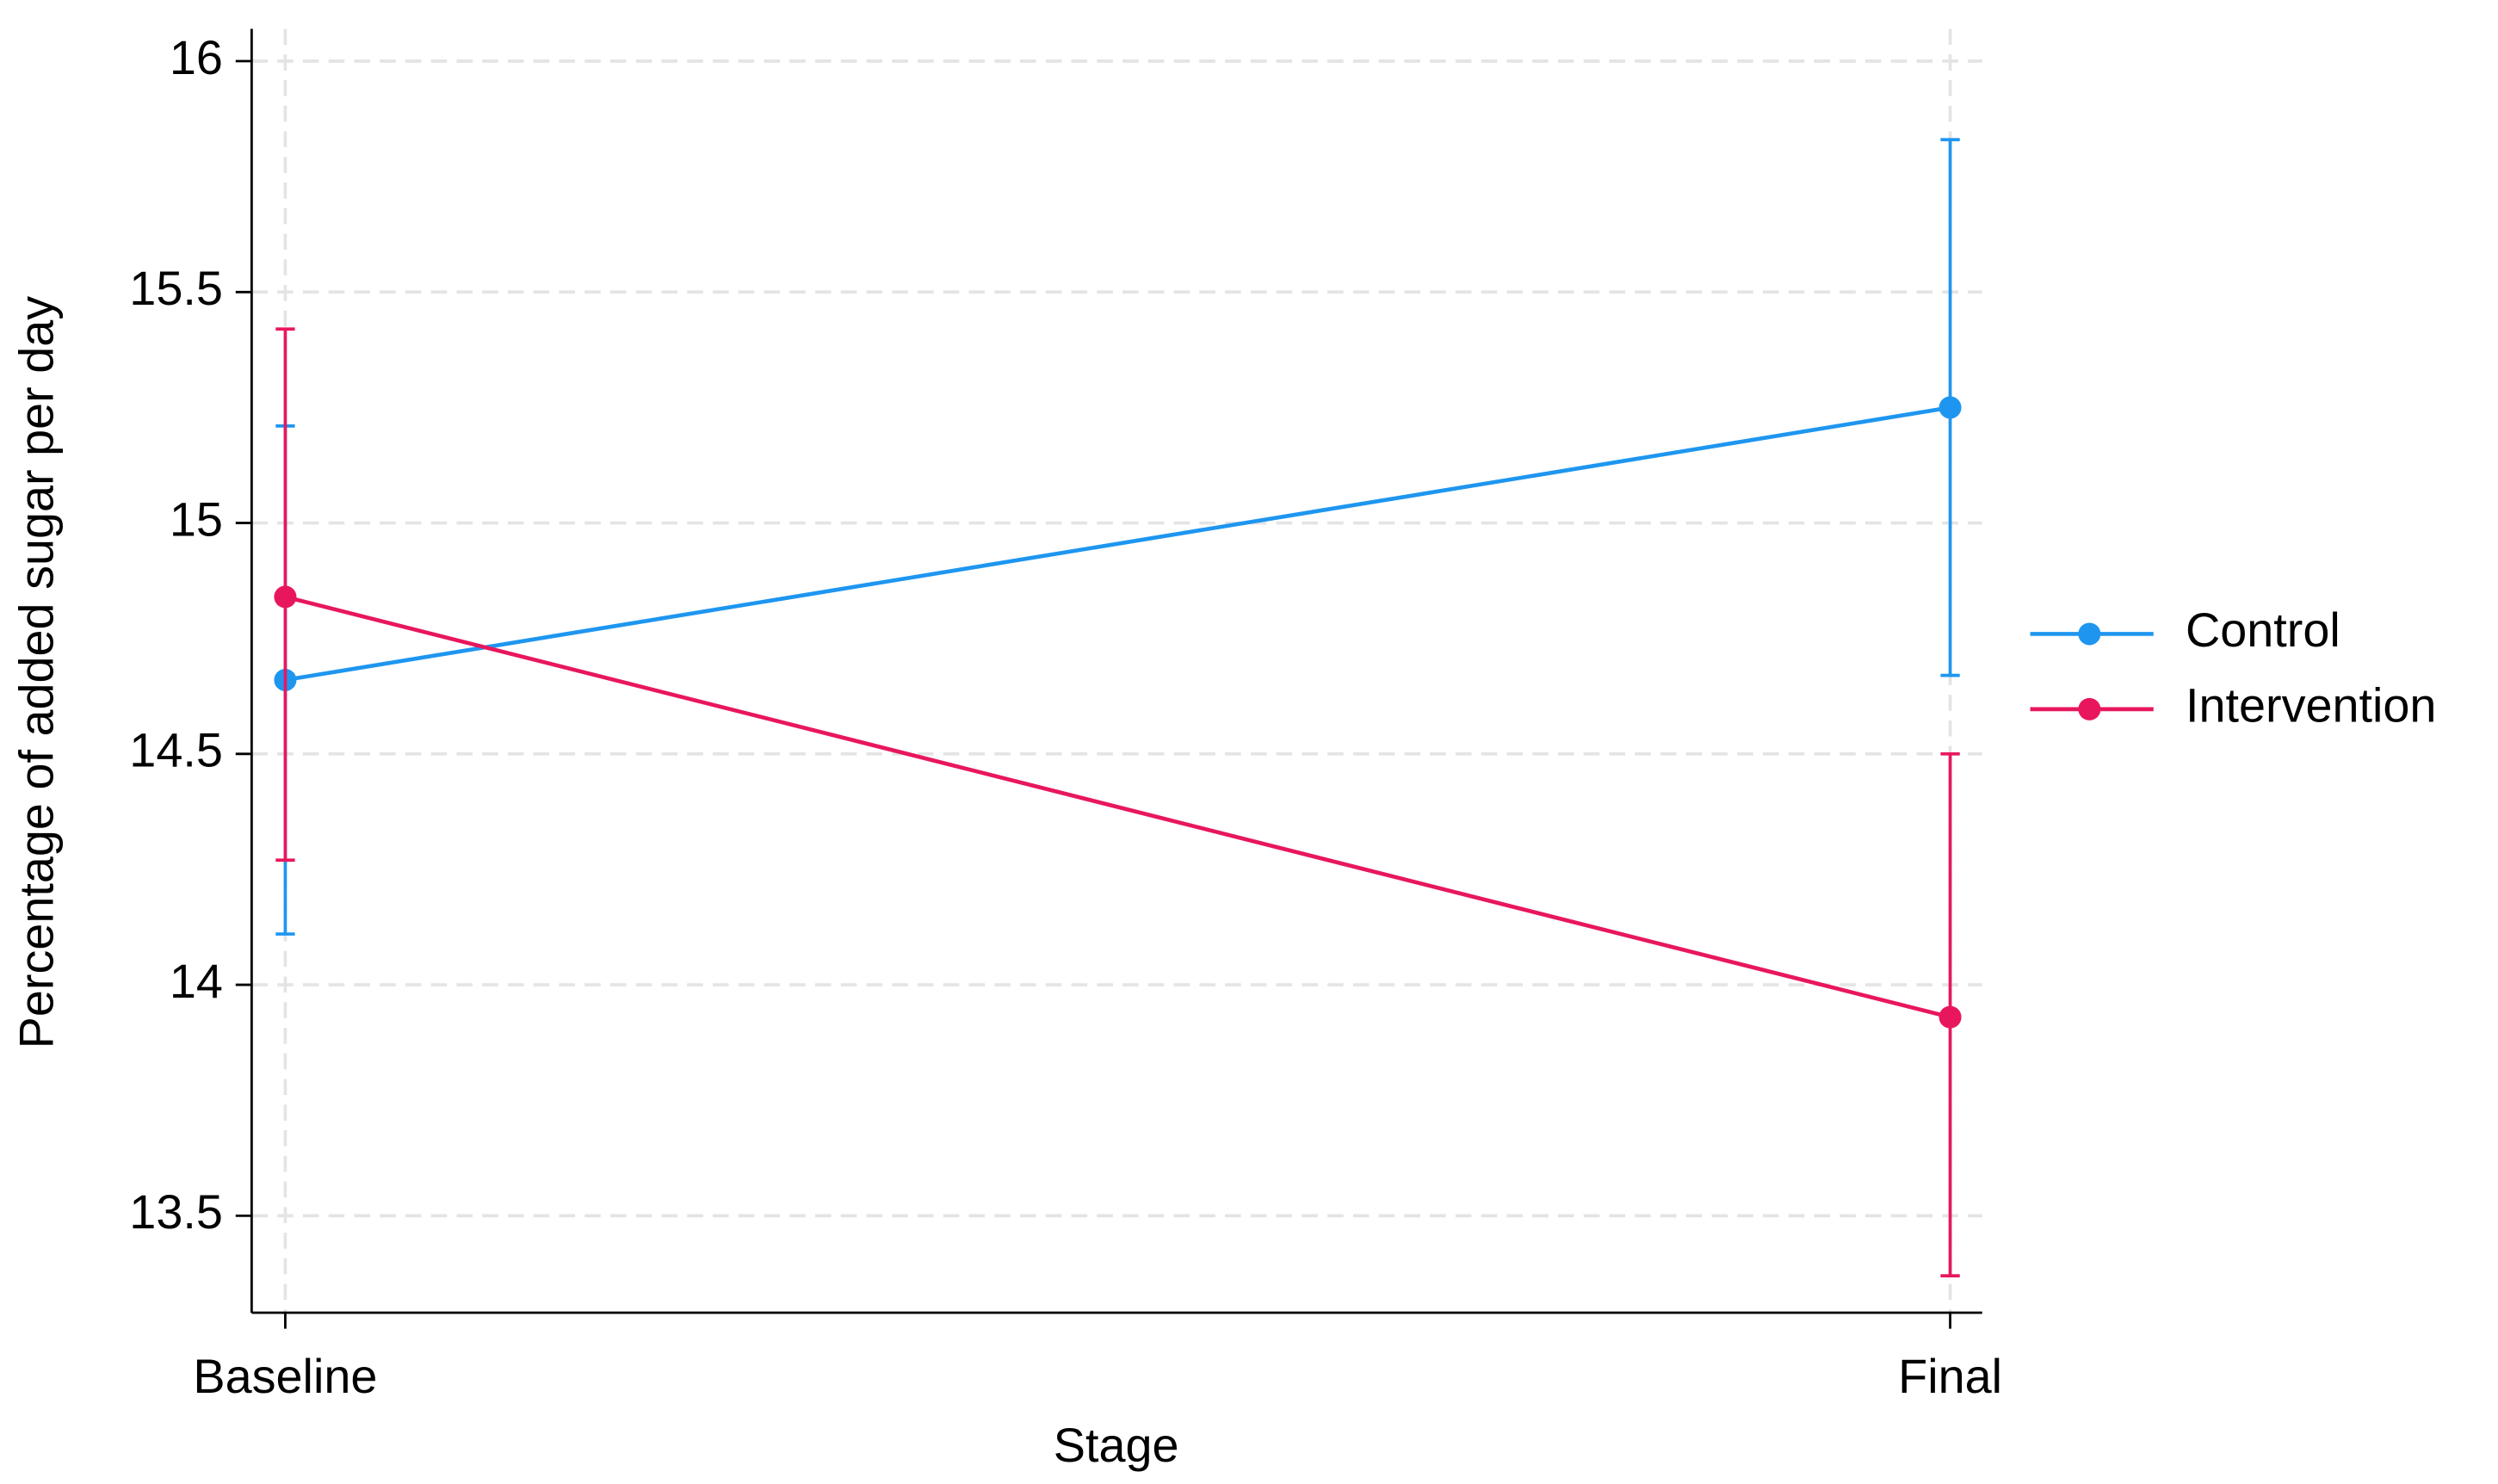 Image resolution: width=2498 pixels, height=1484 pixels. What do you see at coordinates (196, 519) in the screenshot?
I see `y-tick-label: 15` at bounding box center [196, 519].